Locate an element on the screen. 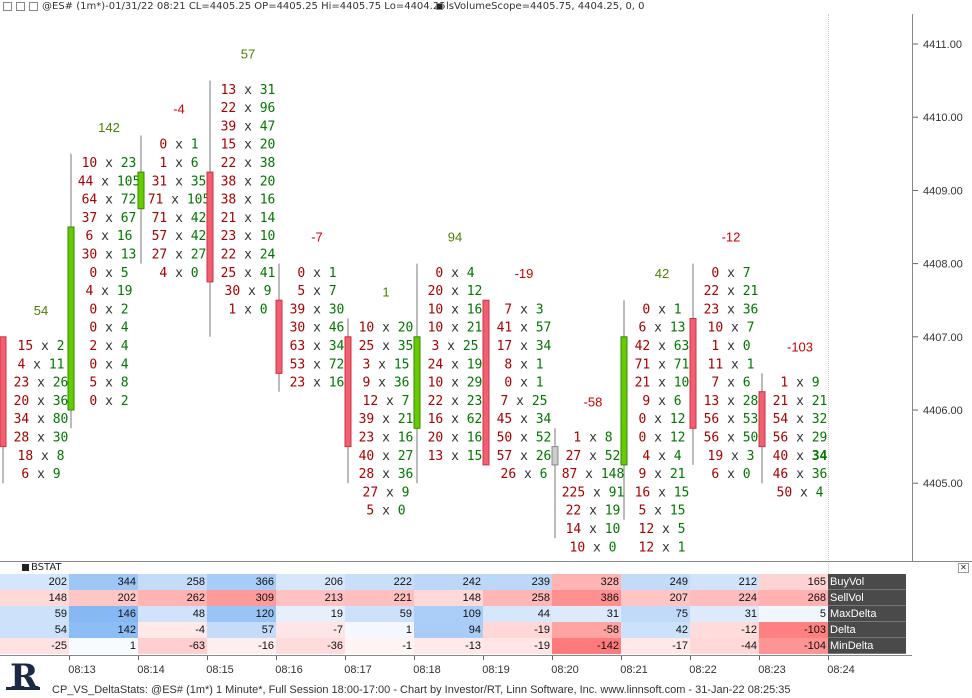  bid-ask-cell: 40 x 27 is located at coordinates (386, 456).